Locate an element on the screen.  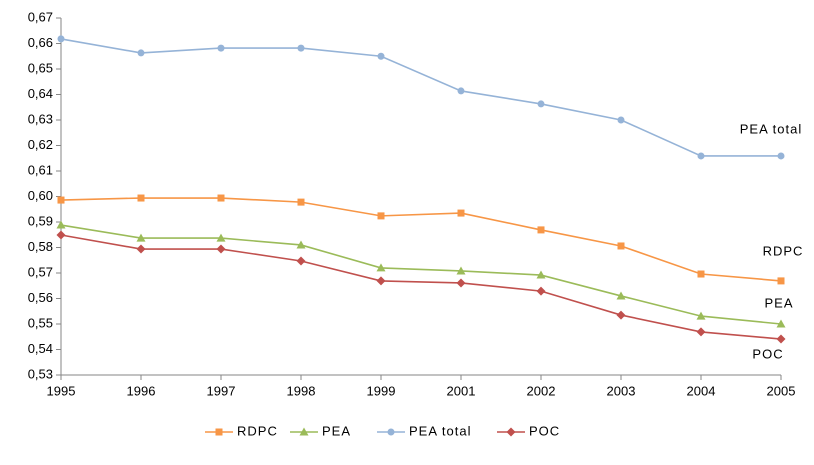
x-tick-label: 1996 is located at coordinates (141, 390).